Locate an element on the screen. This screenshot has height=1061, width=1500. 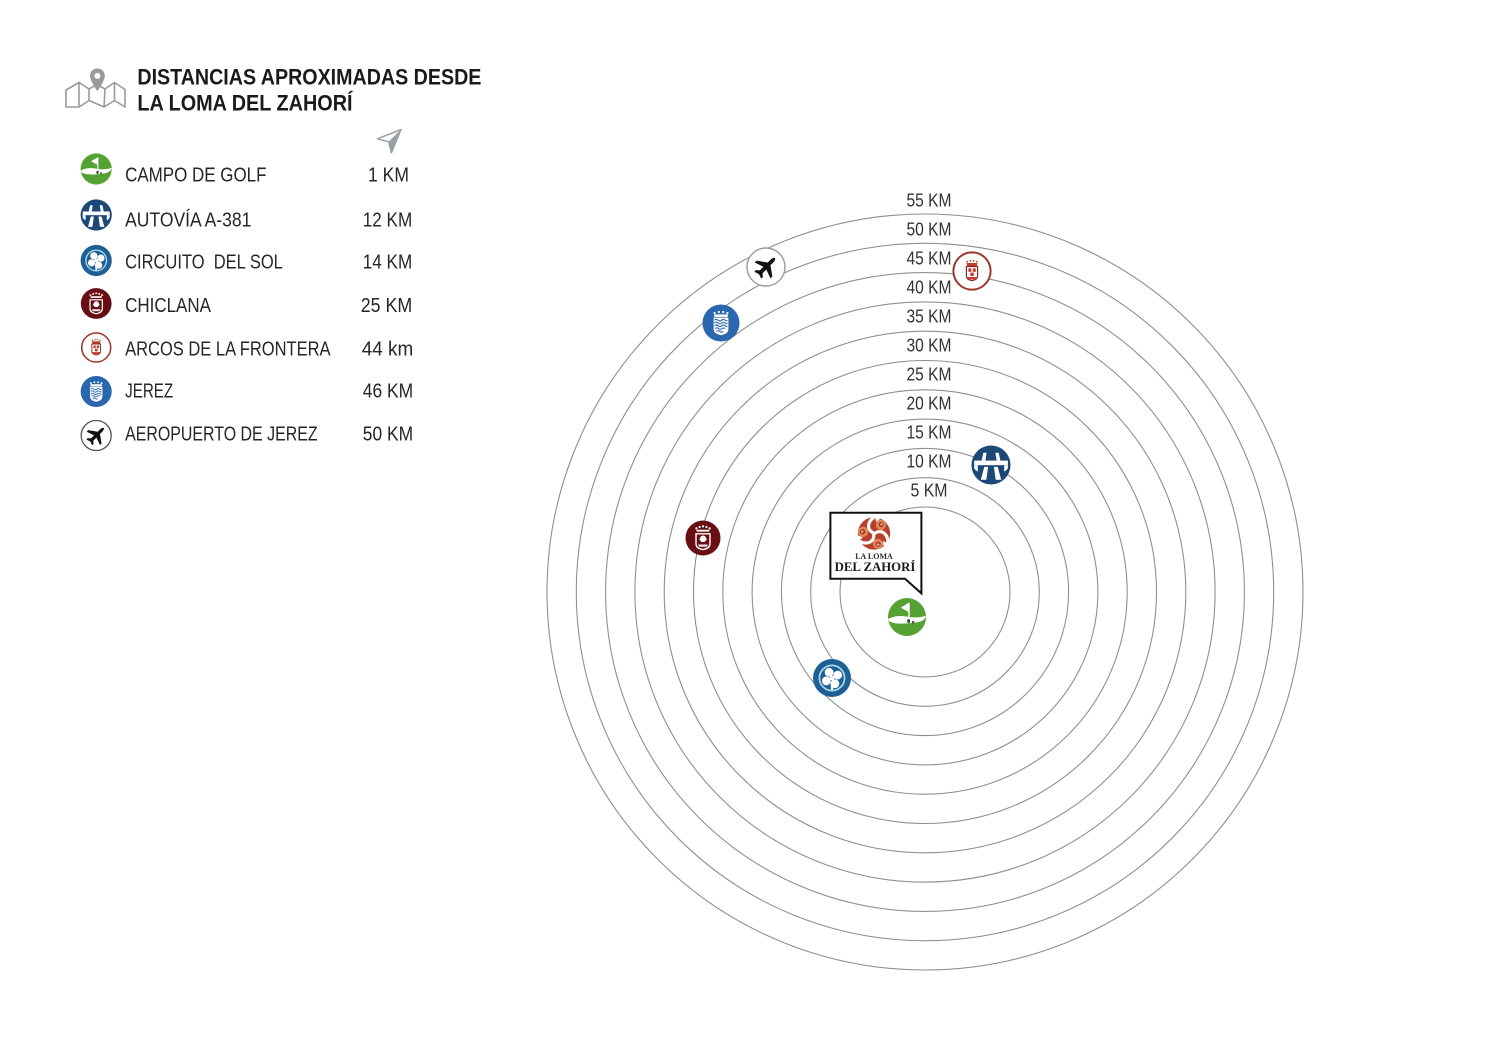
svg-text: 20 KM is located at coordinates (929, 403).